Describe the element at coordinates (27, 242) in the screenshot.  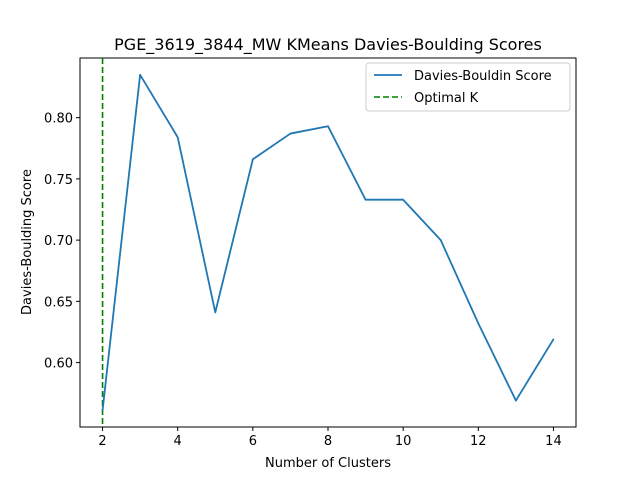
I see `y-axis-title: Davies-Boulding Score` at that location.